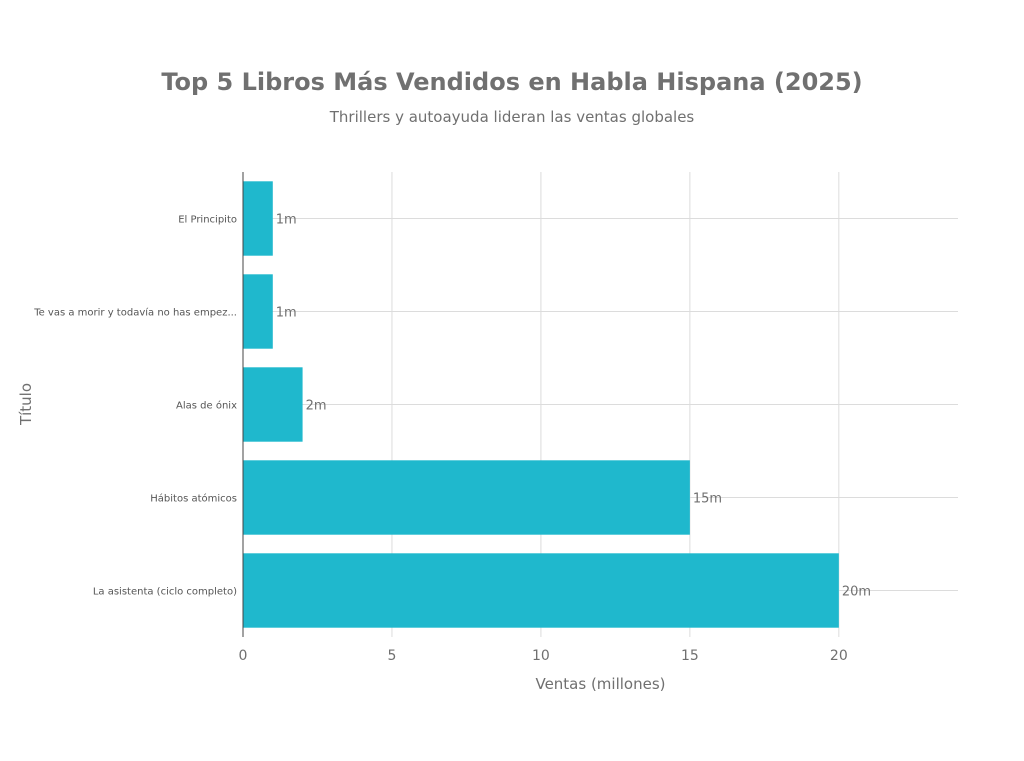 This screenshot has height=761, width=1024. What do you see at coordinates (26, 404) in the screenshot?
I see `y-axis-title: Título` at bounding box center [26, 404].